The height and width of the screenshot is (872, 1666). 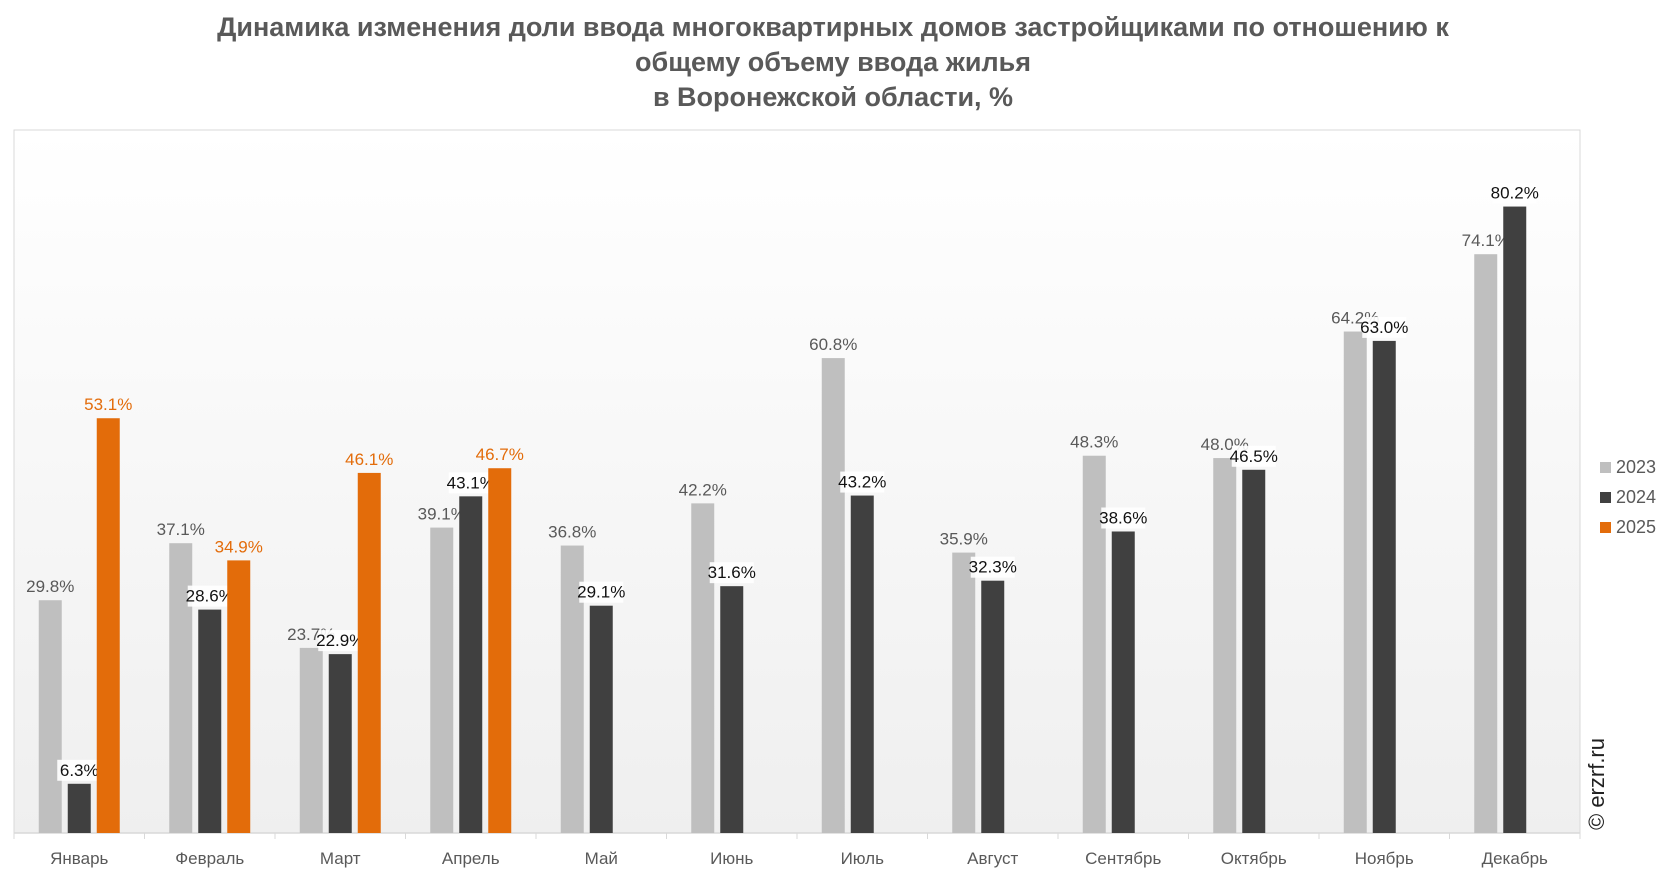 I want to click on x-tick-label: Декабрь, so click(x=1515, y=858).